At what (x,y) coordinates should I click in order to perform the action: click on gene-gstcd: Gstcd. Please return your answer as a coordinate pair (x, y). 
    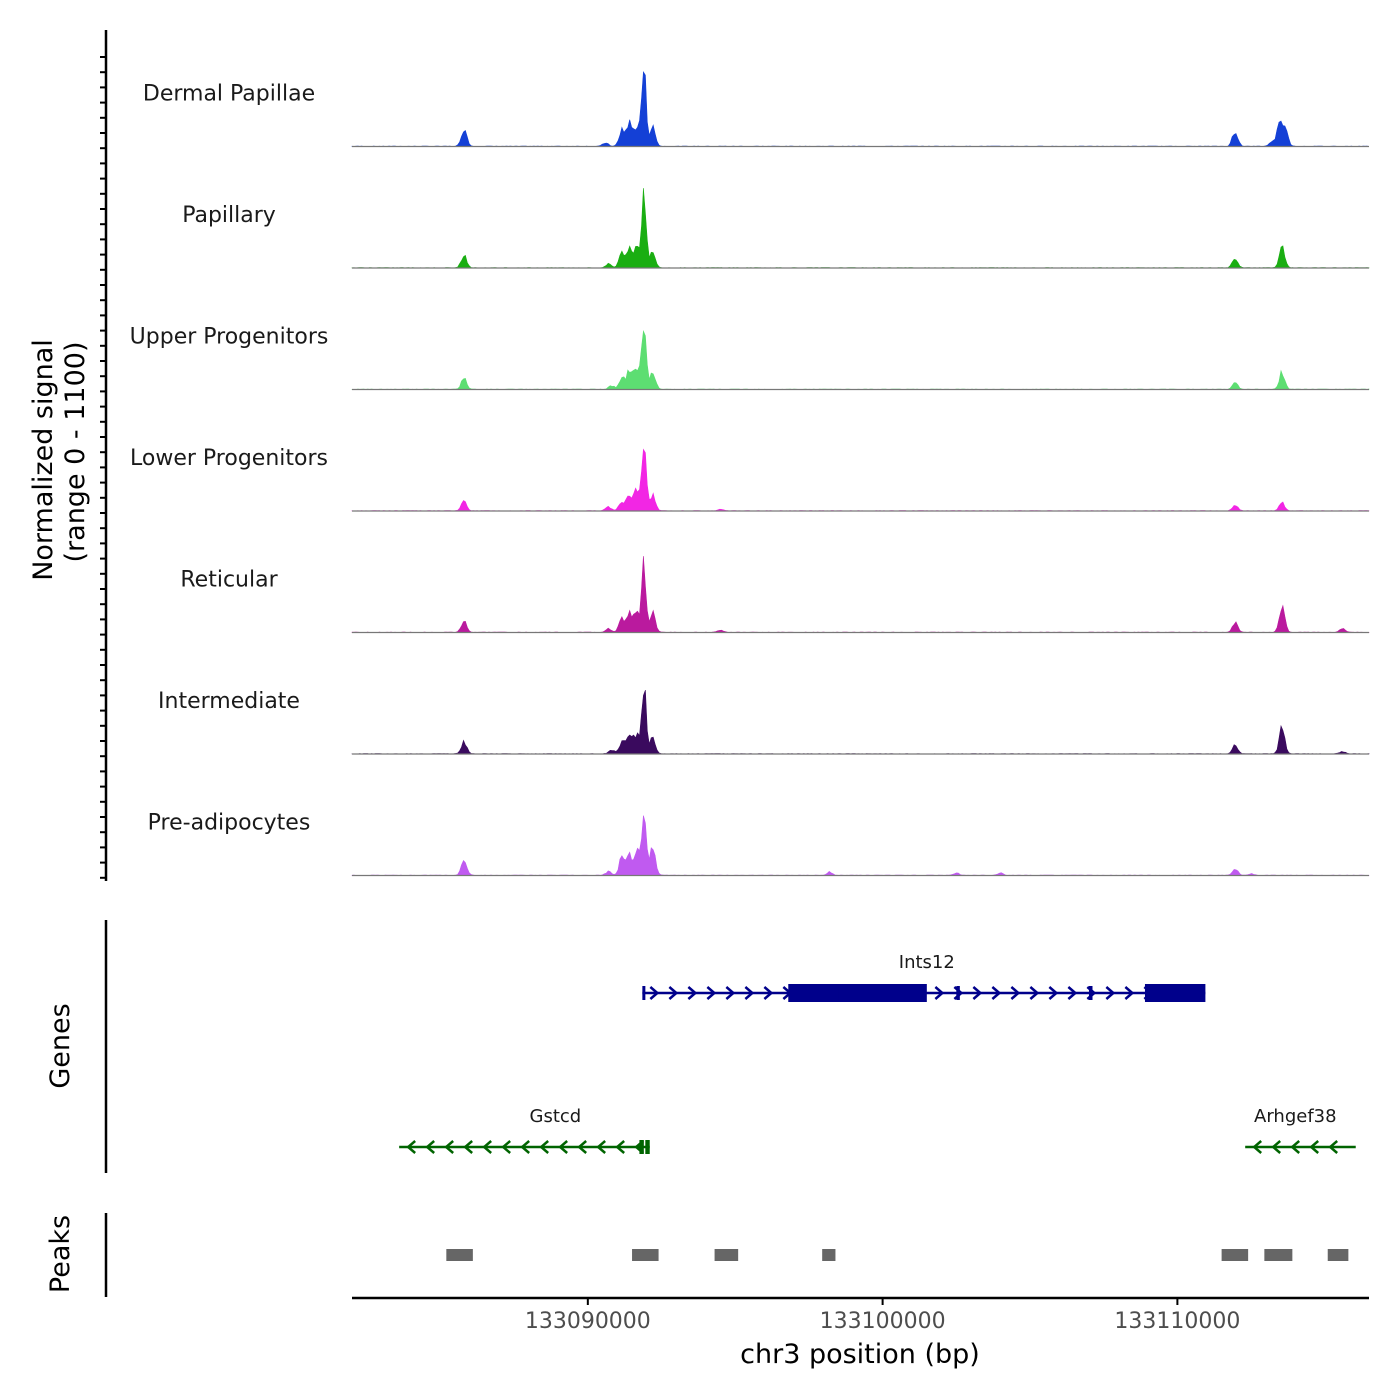
    Looking at the image, I should click on (524, 1130).